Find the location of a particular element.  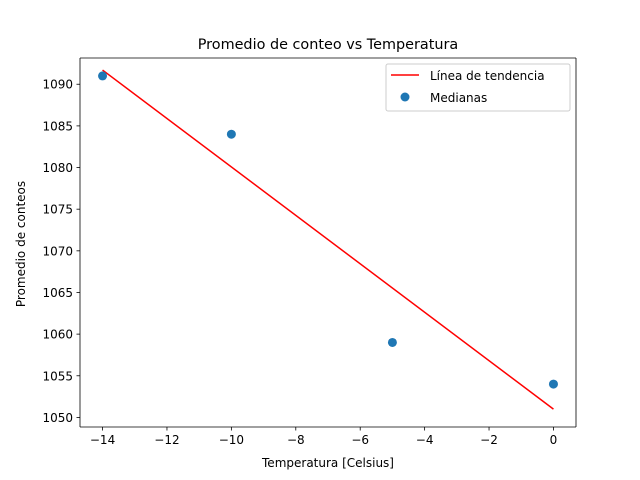

x-axis-label: Temperatura [Celsius] is located at coordinates (327, 463).